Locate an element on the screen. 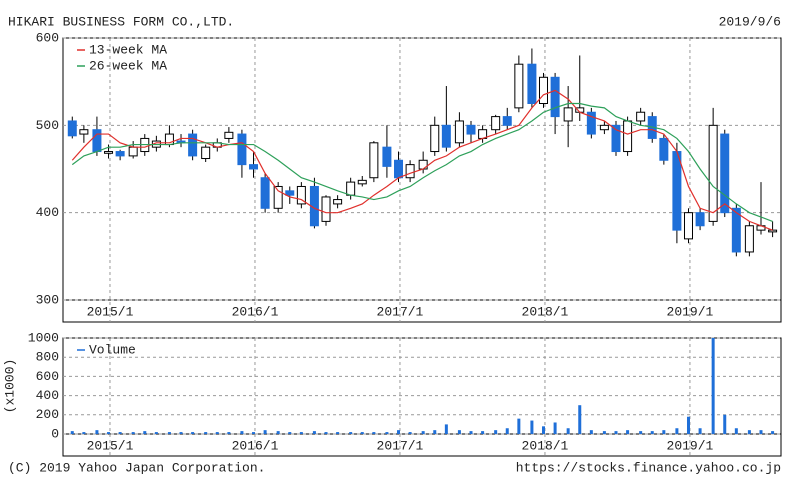  x-tick-label: 2016/1 is located at coordinates (255, 311).